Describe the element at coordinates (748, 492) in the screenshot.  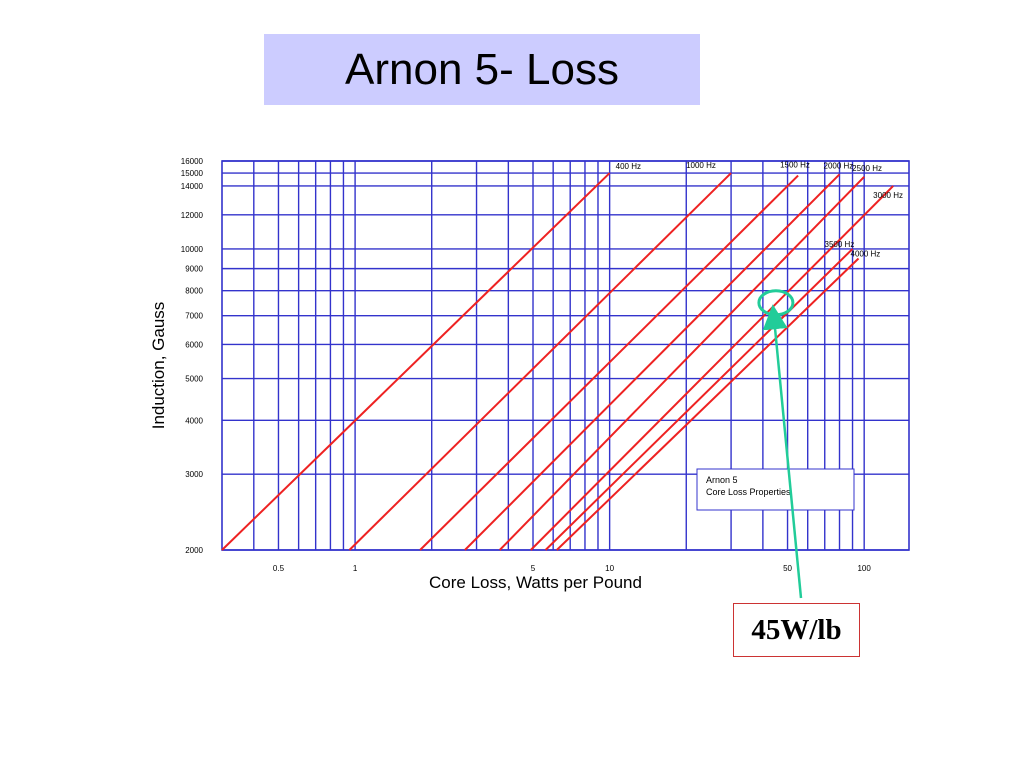
I see `legend-line-2: Core Loss Properties` at that location.